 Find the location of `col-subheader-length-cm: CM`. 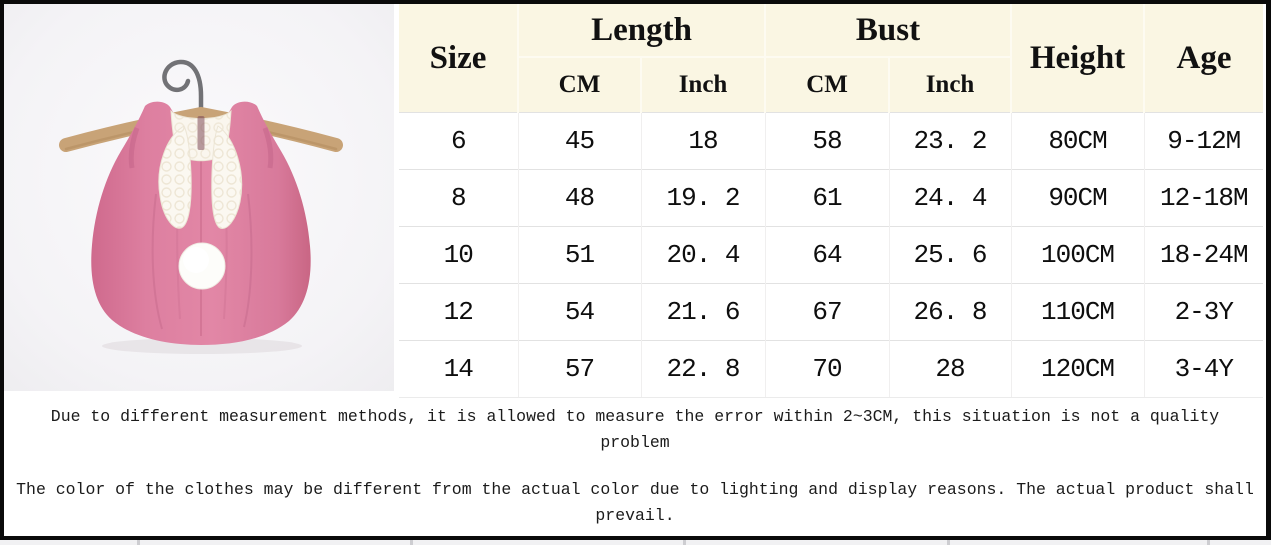

col-subheader-length-cm: CM is located at coordinates (579, 84).